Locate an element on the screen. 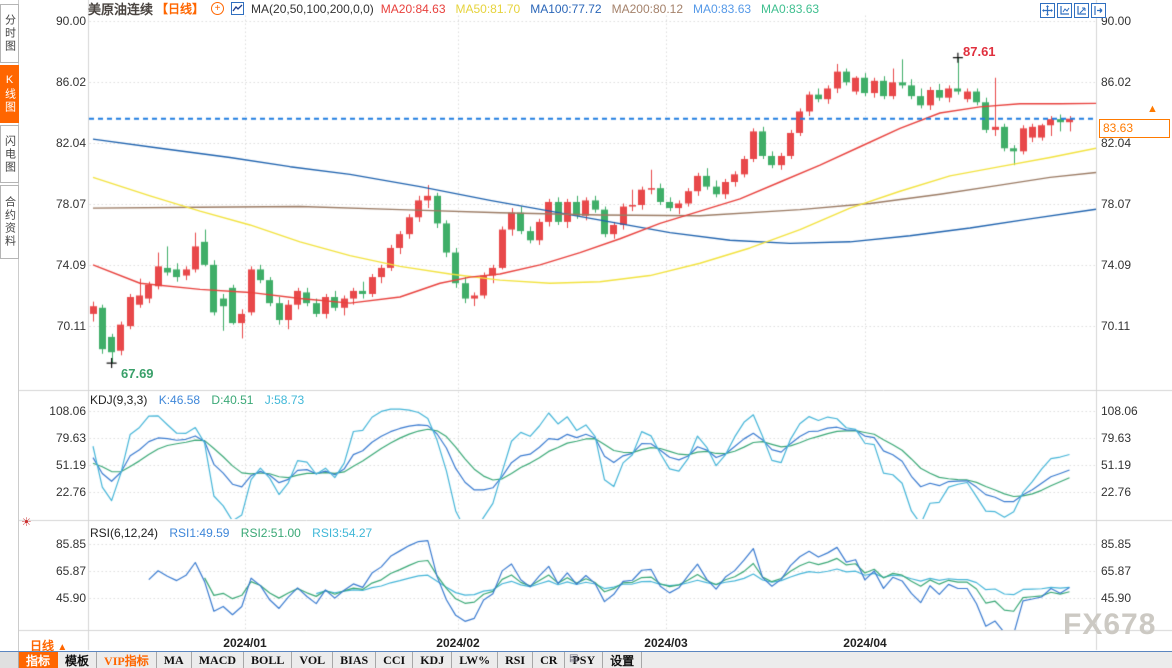 The width and height of the screenshot is (1172, 668). sidebar-tab-kline-chart: K线图 is located at coordinates (9, 94).